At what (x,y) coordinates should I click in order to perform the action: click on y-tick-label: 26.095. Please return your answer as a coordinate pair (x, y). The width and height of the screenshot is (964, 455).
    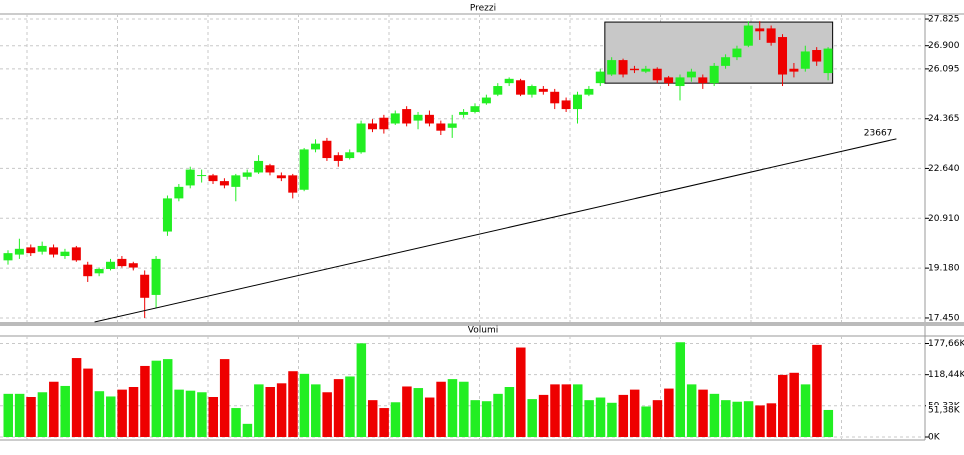
    Looking at the image, I should click on (944, 69).